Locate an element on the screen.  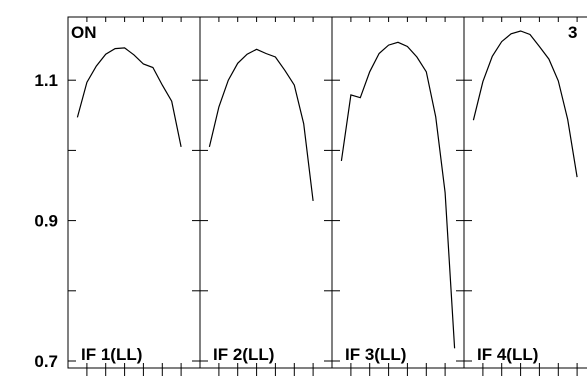
panel-label: IF 4(LL) is located at coordinates (507, 354).